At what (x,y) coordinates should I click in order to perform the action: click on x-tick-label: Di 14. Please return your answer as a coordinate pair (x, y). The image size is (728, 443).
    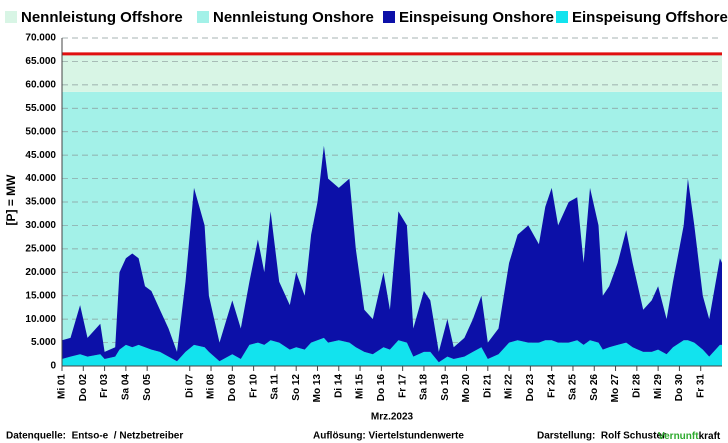
    Looking at the image, I should click on (338, 386).